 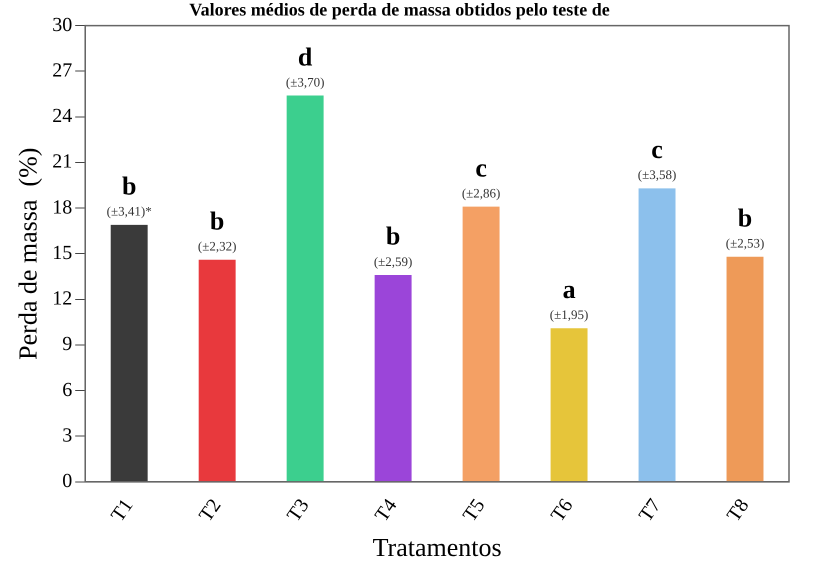 What do you see at coordinates (210, 510) in the screenshot?
I see `x-tick-label: T2` at bounding box center [210, 510].